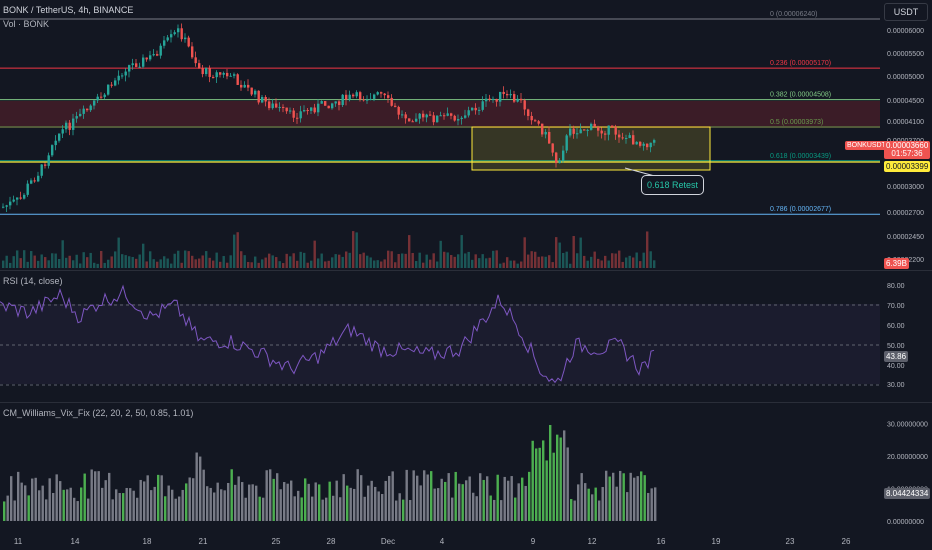 The height and width of the screenshot is (550, 932). What do you see at coordinates (907, 150) in the screenshot?
I see `current-price-tag: 0.00003660 01:57:36` at bounding box center [907, 150].